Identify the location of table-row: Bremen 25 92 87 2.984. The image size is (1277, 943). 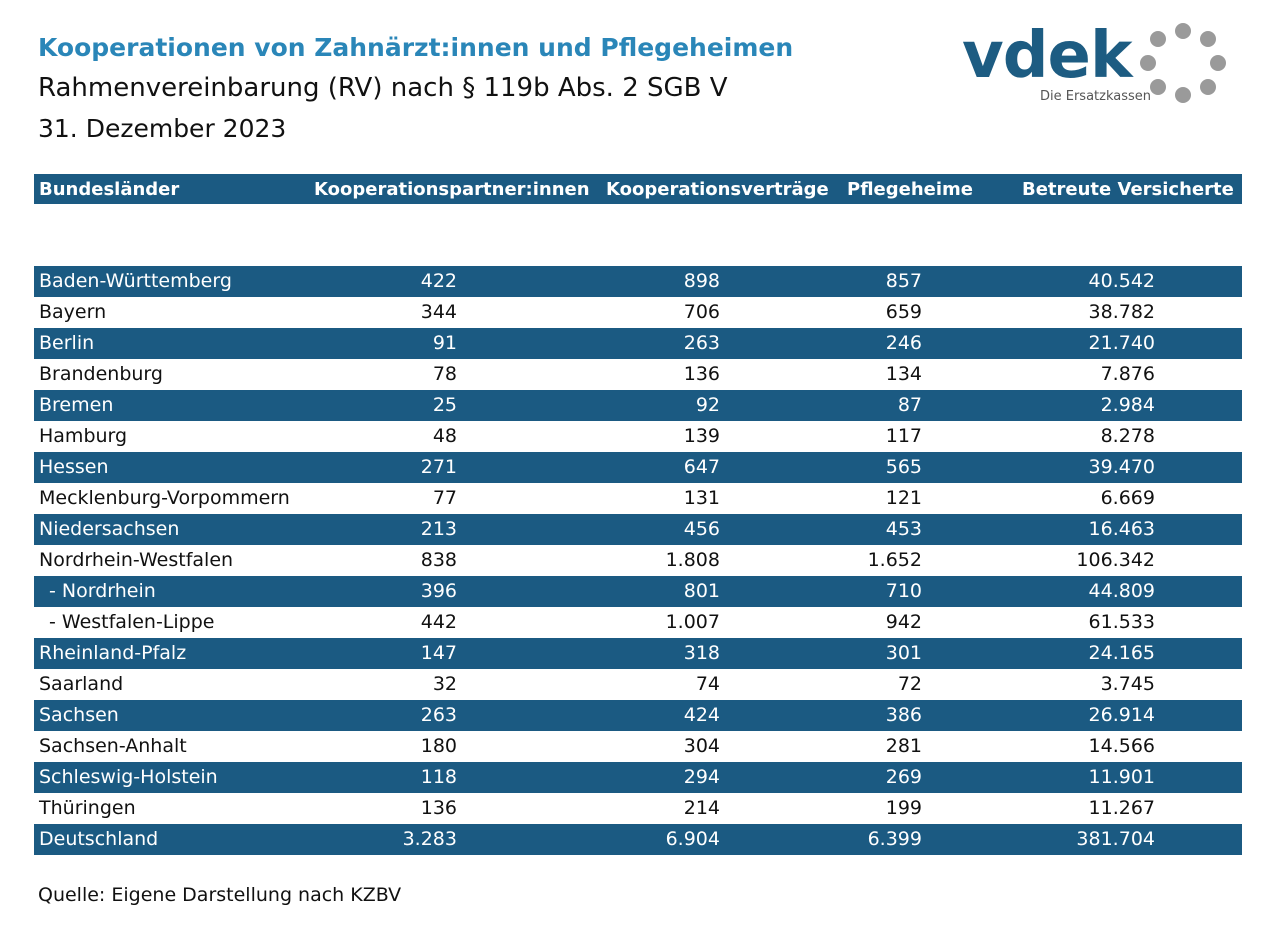
(638, 405).